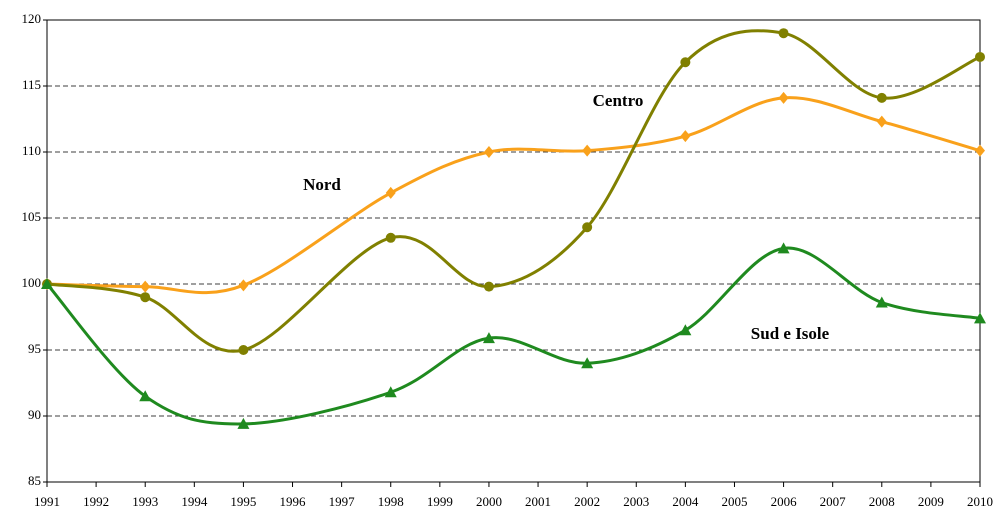 Image resolution: width=1000 pixels, height=523 pixels. What do you see at coordinates (32, 216) in the screenshot?
I see `y-tick-label: 105` at bounding box center [32, 216].